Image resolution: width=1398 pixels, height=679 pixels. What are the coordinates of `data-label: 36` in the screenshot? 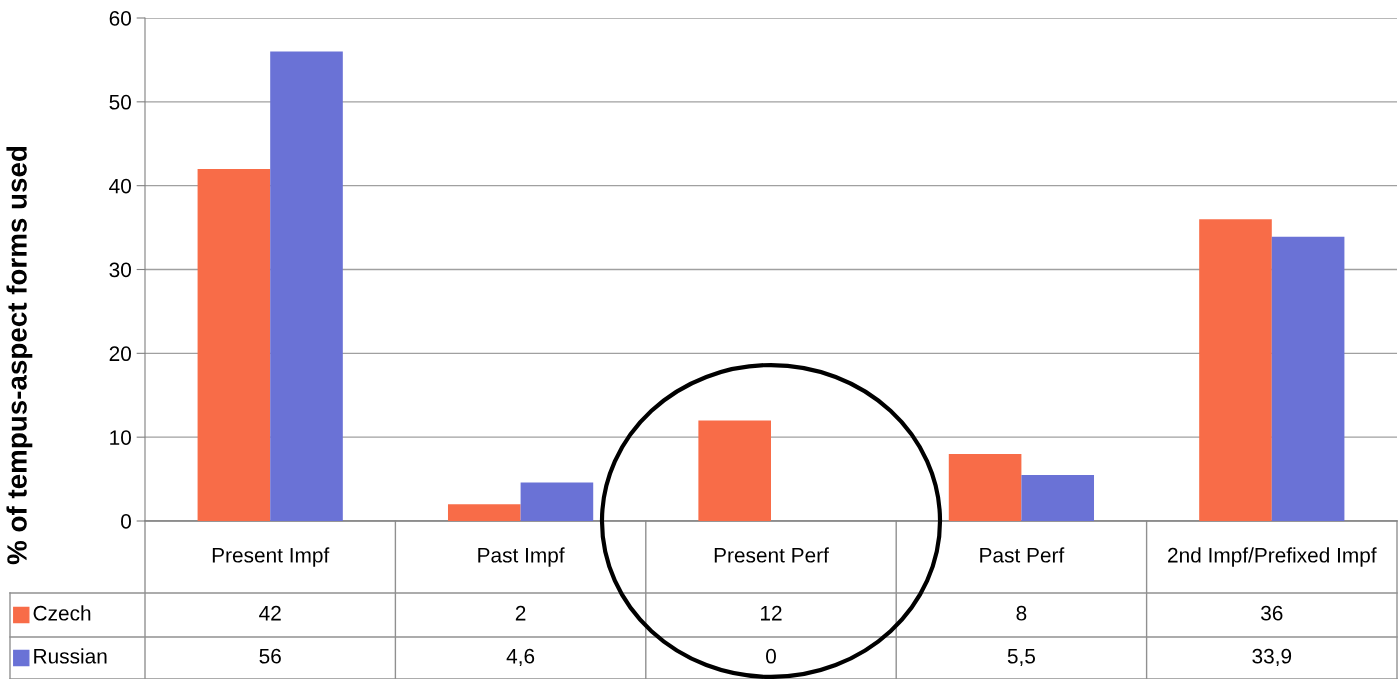 It's located at (1272, 613).